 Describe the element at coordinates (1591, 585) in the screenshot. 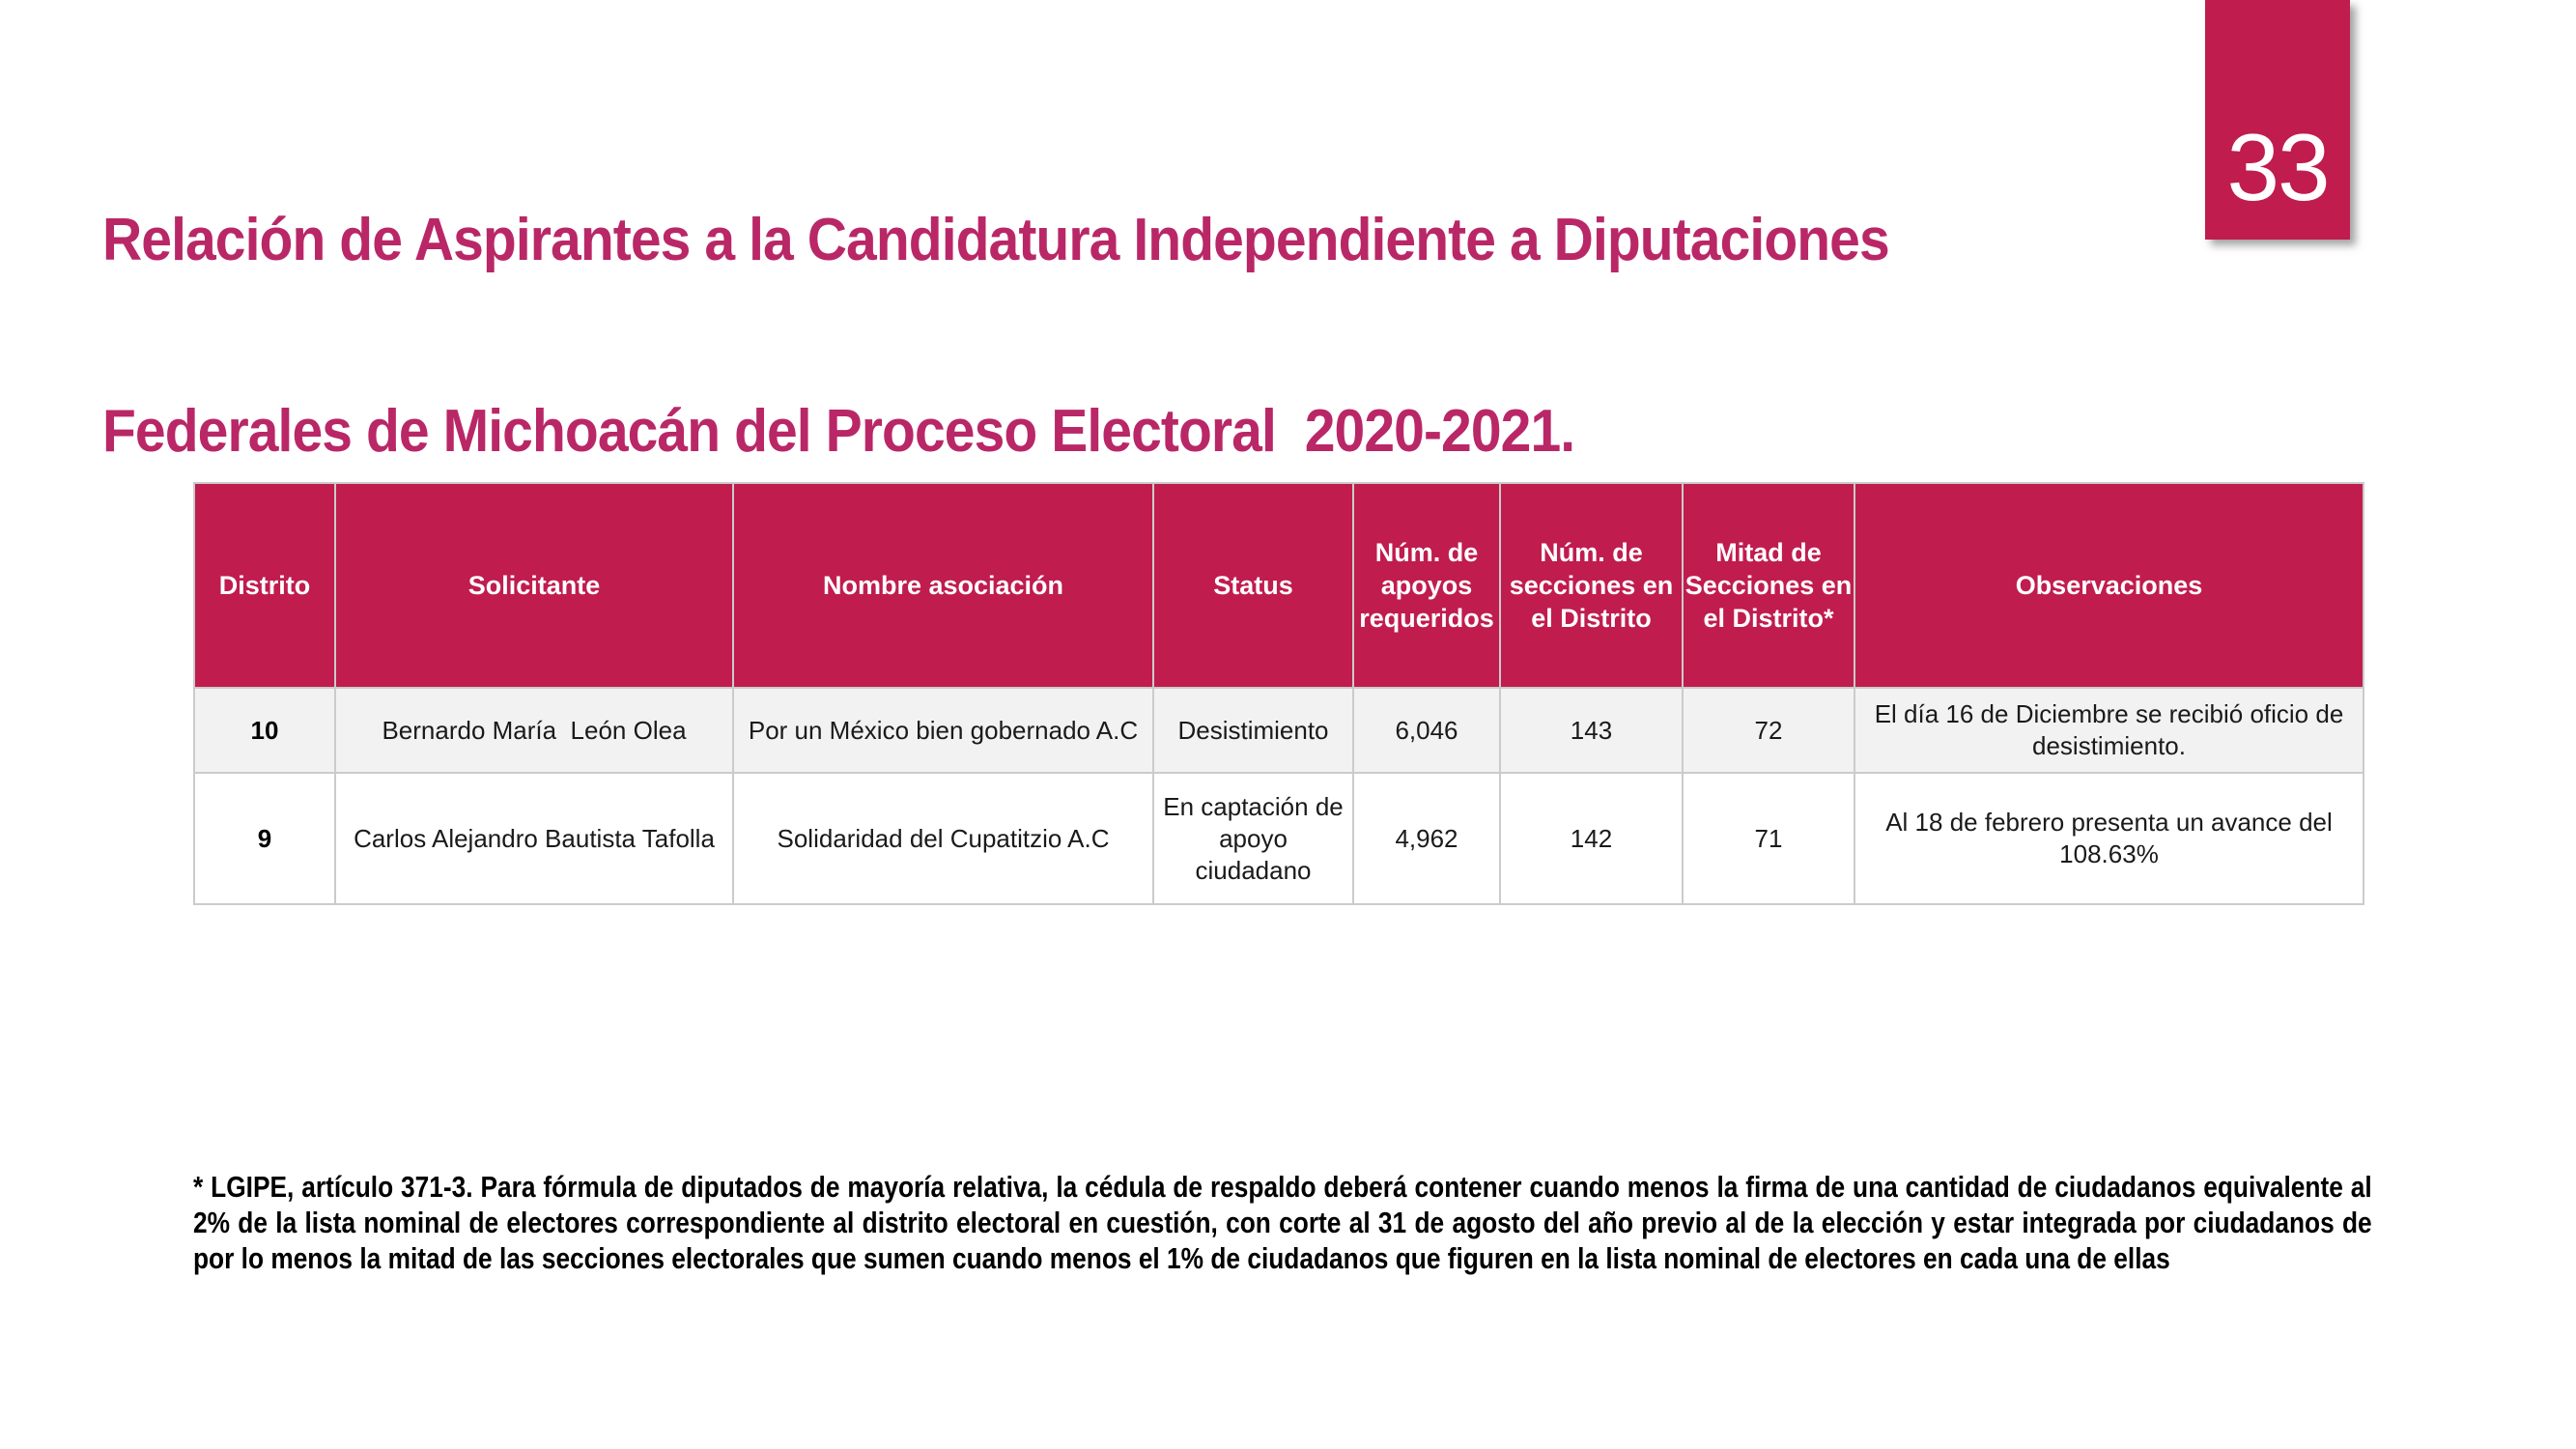

I see `col-header-secciones: Núm. de secciones en el Distrito` at that location.